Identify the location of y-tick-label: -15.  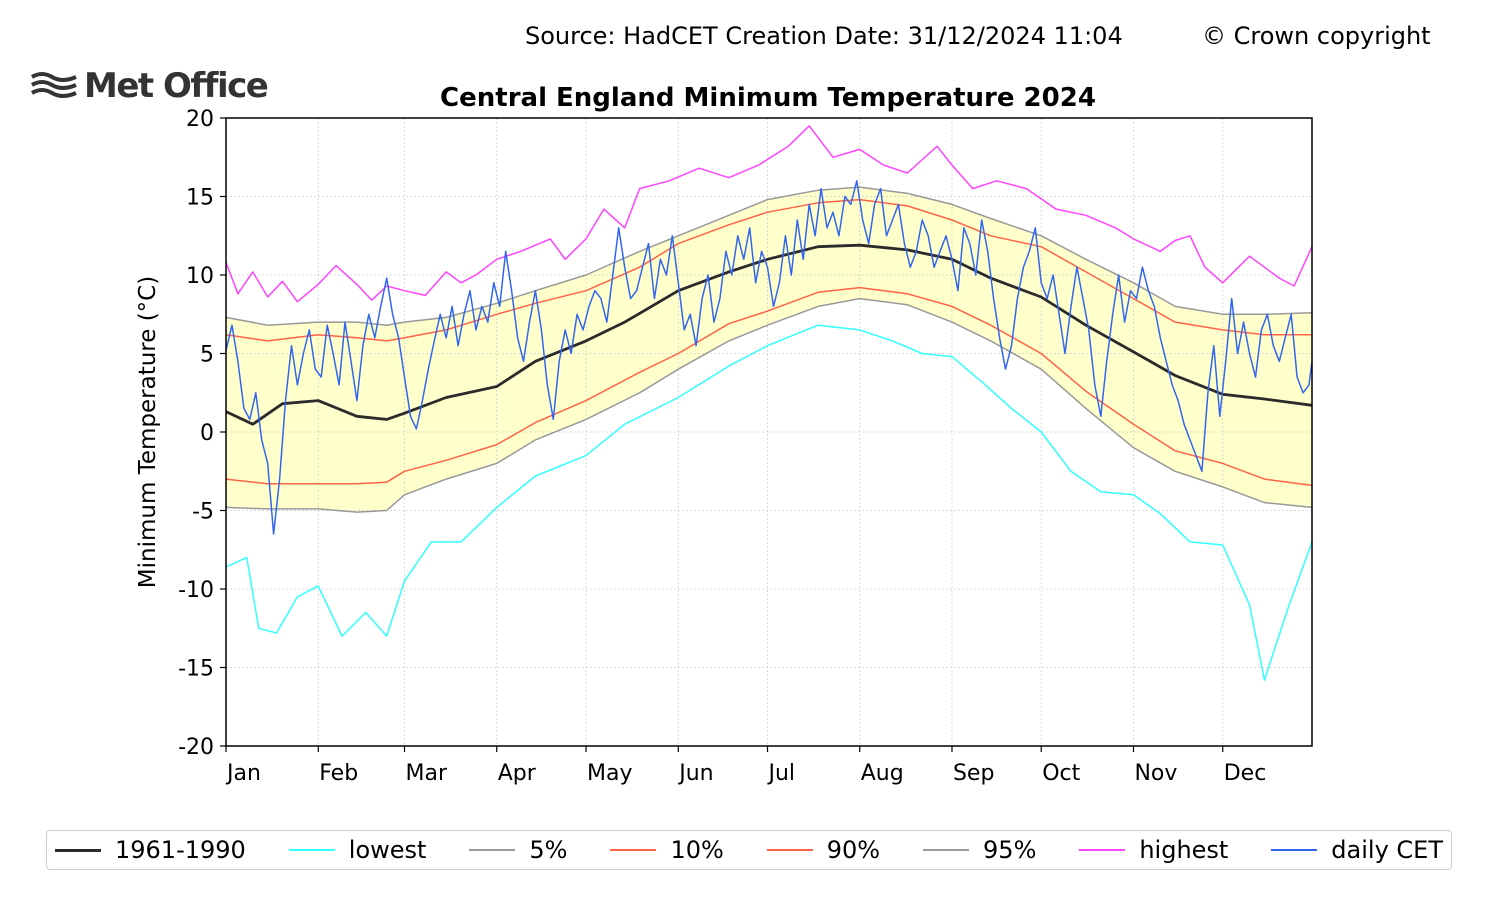
(196, 669).